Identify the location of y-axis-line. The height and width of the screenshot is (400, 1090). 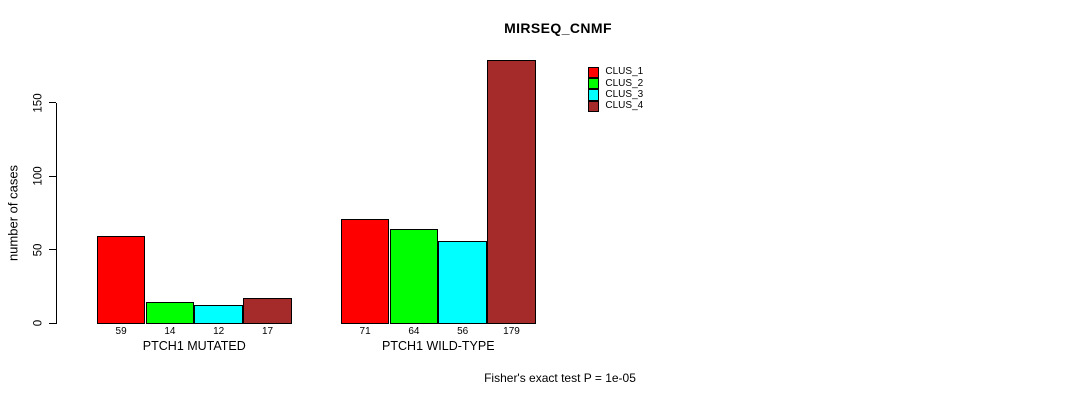
(56, 213).